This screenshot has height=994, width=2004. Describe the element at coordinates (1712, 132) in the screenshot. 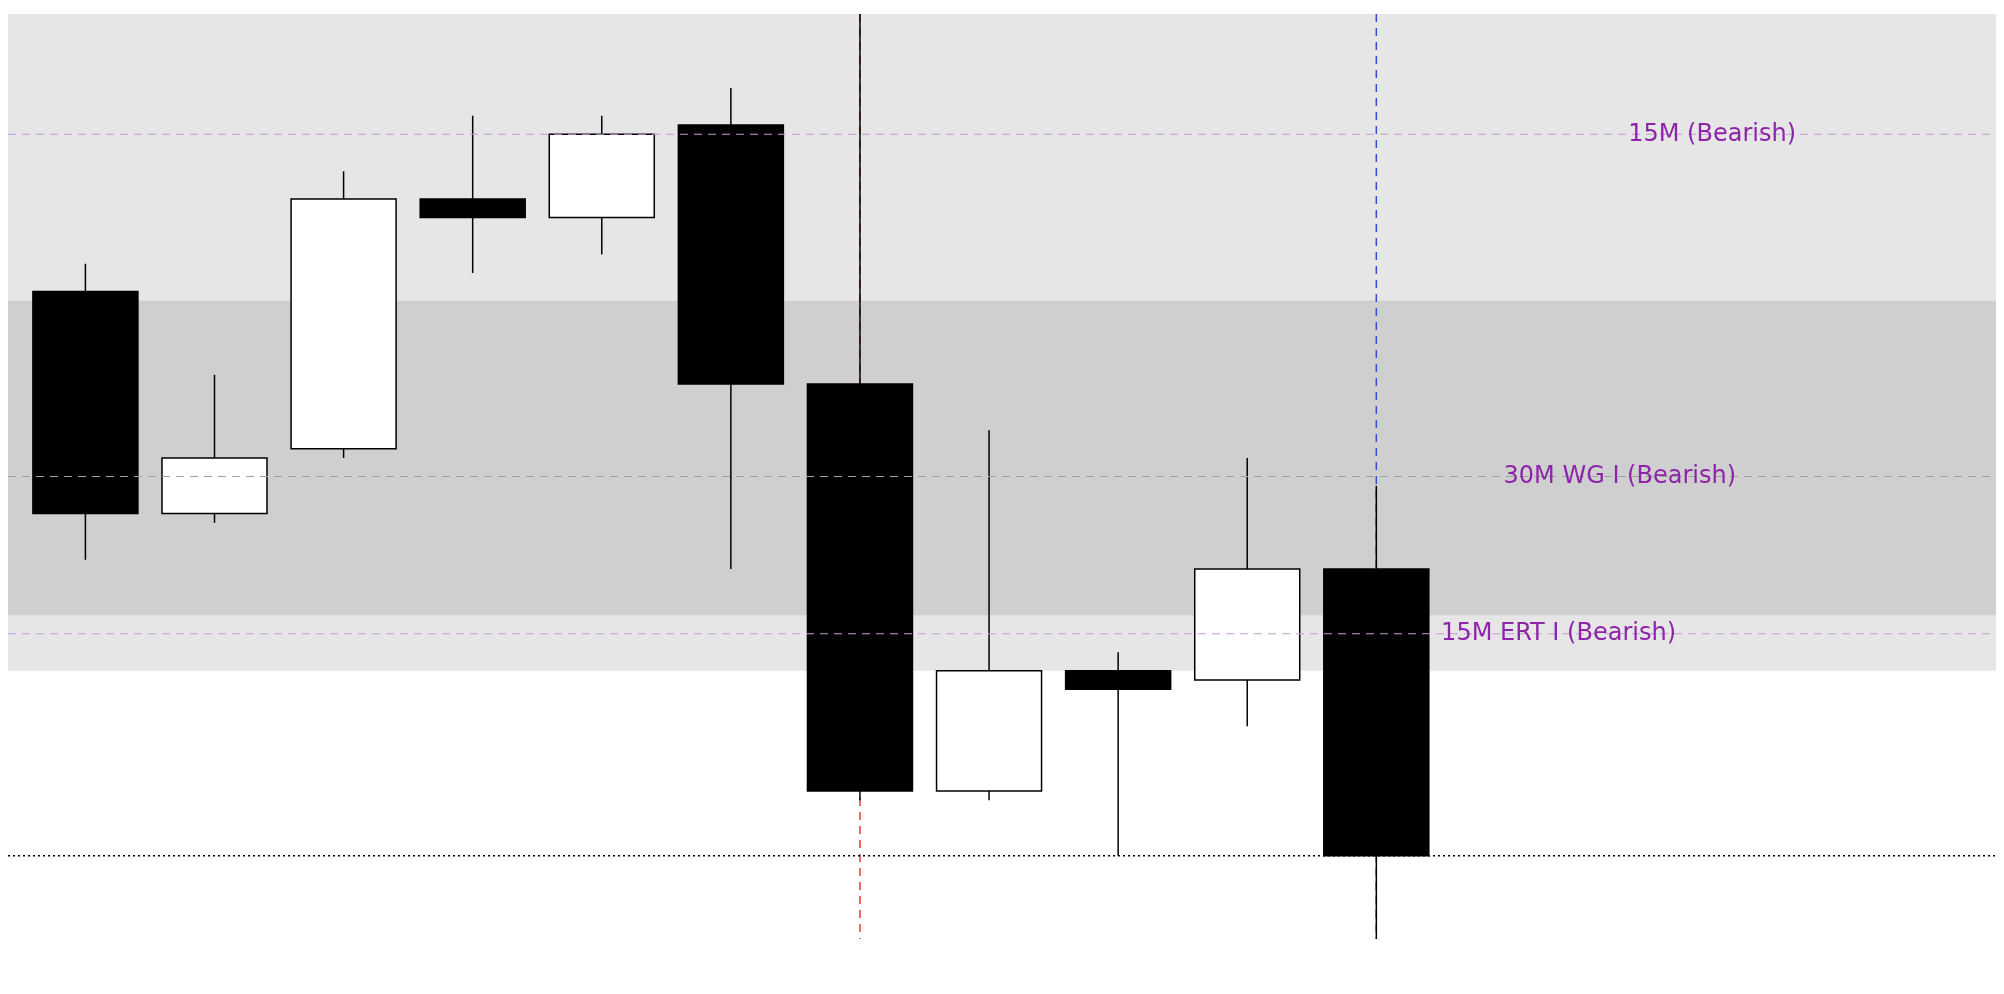

I see `ref-line-label: 15M (Bearish)` at that location.